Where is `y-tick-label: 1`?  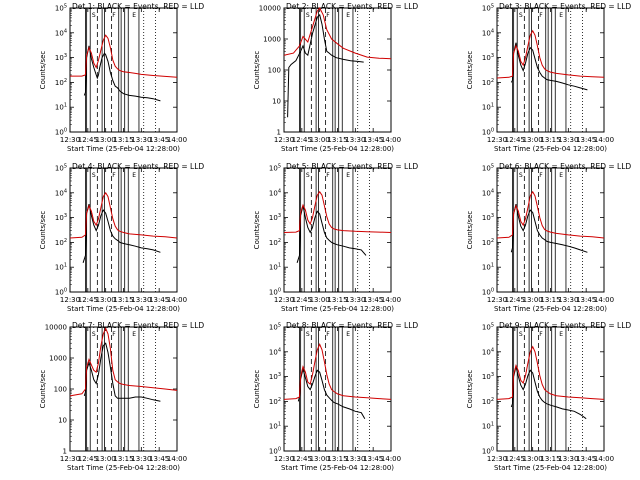 y-tick-label: 1 is located at coordinates (65, 452).